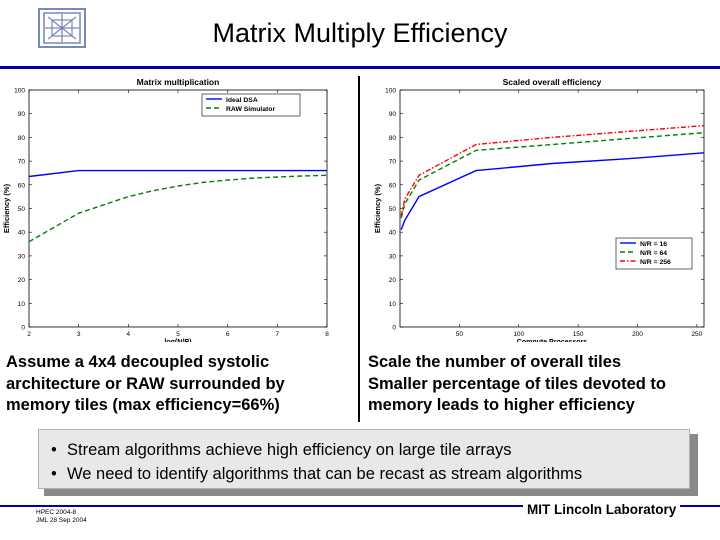 The width and height of the screenshot is (720, 540). I want to click on footer-conference: HPEC 2004-8 JML 28 Sep 2004, so click(61, 517).